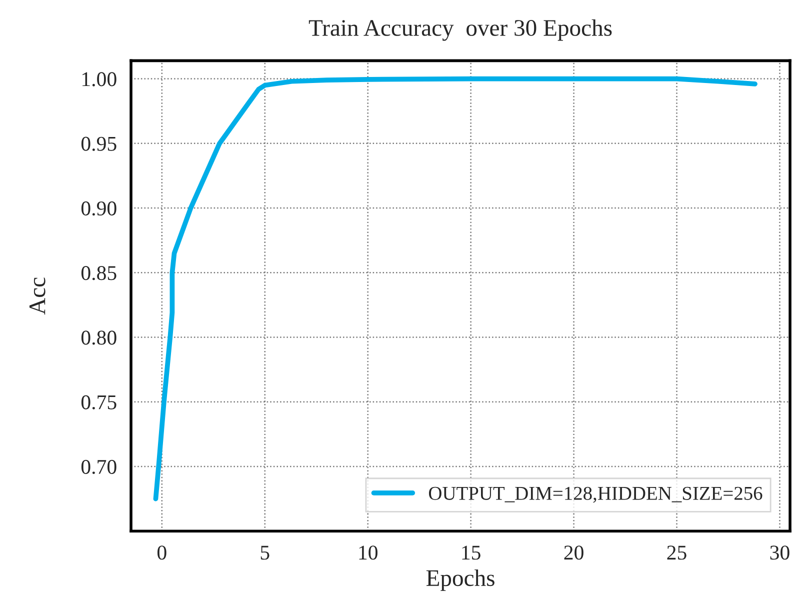 The height and width of the screenshot is (607, 794). I want to click on x-tick-label: 20, so click(574, 553).